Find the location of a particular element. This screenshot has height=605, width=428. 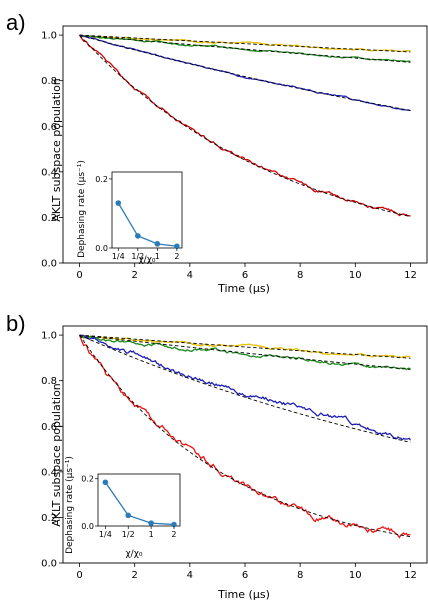

panel-a-series-2-fit is located at coordinates (245, 72).